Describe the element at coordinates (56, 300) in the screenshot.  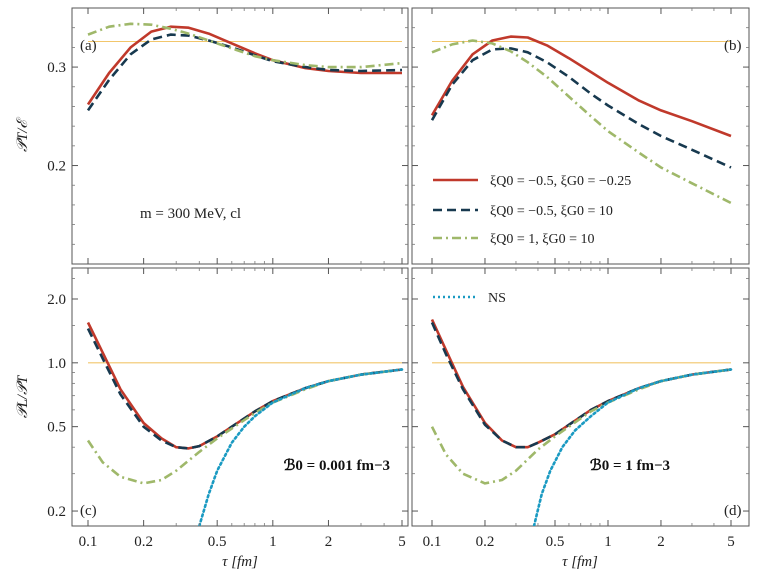
I see `panel-c-ytick-label: 2.0` at that location.